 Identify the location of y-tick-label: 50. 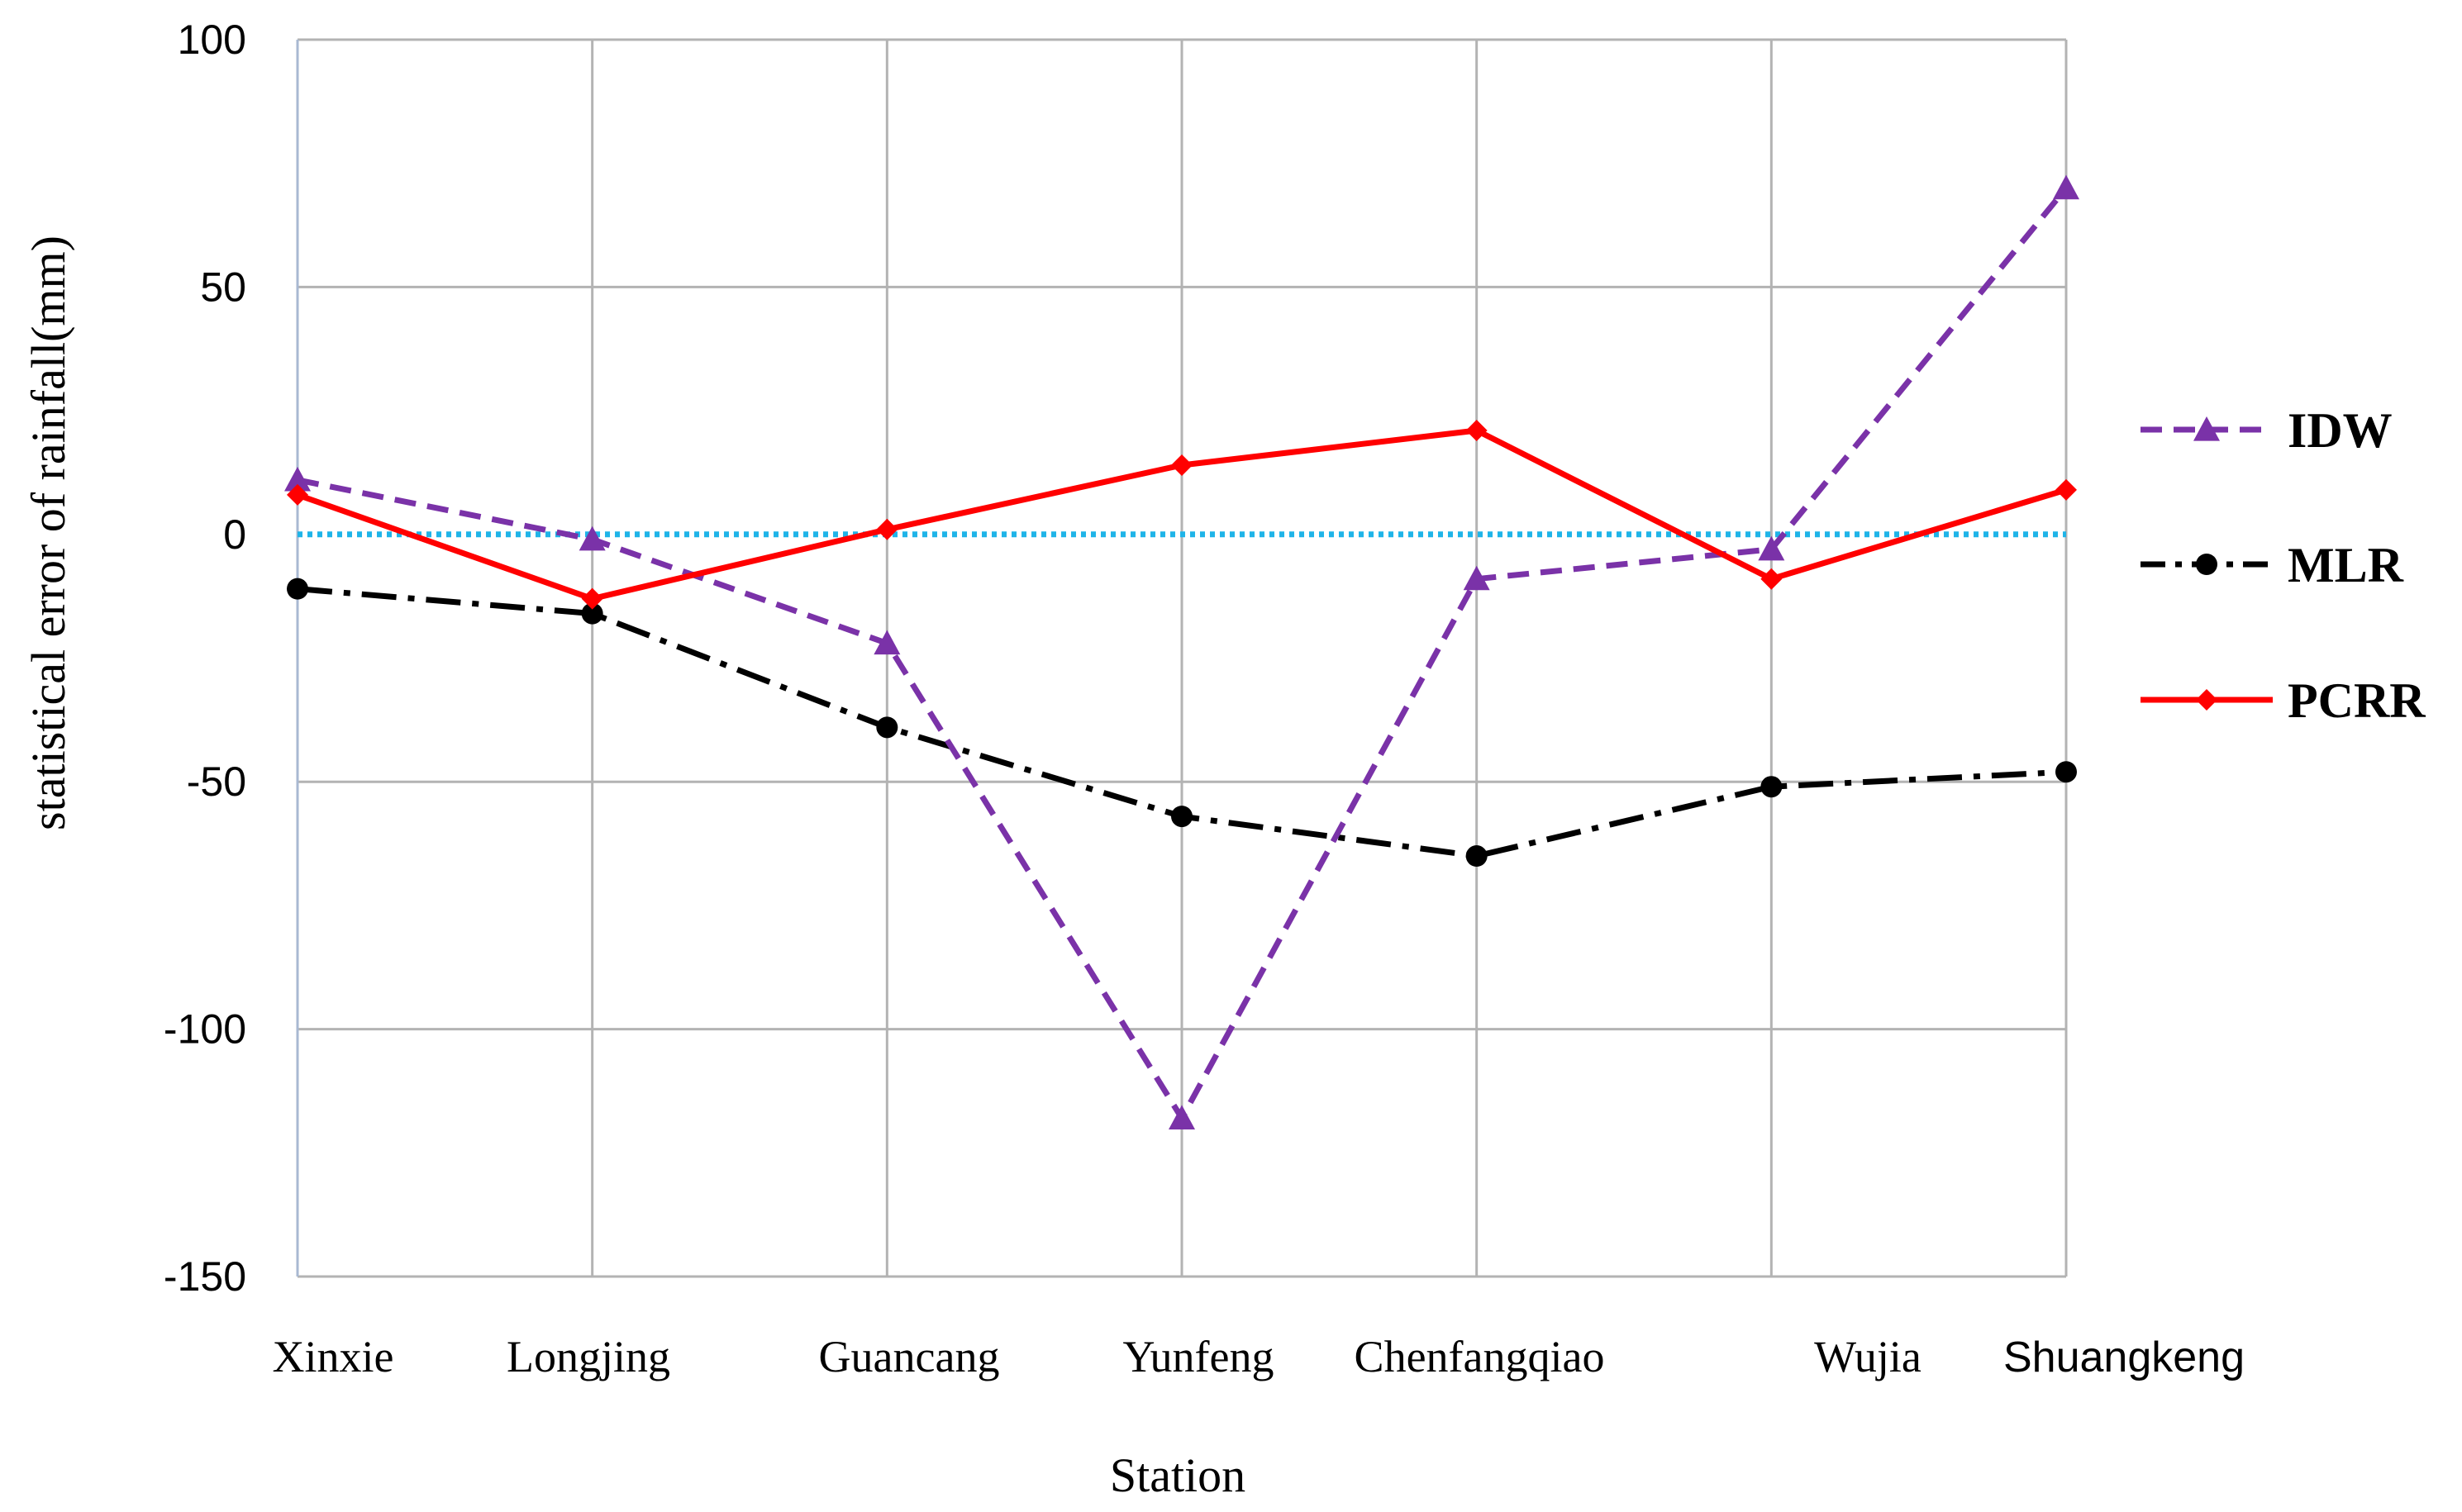
(223, 287).